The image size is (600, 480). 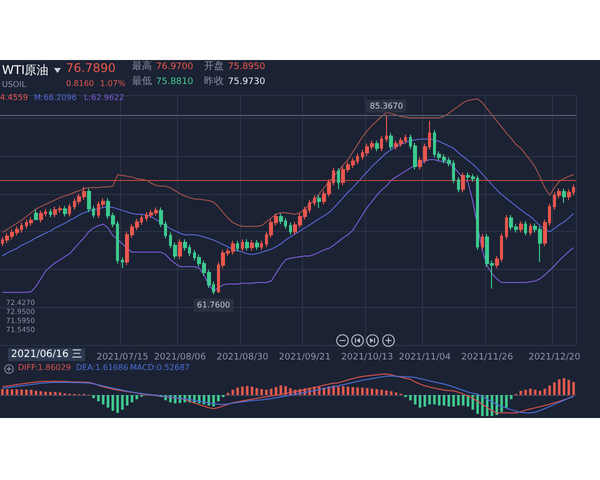 I want to click on text: 2021/06/16 三, so click(x=46, y=354).